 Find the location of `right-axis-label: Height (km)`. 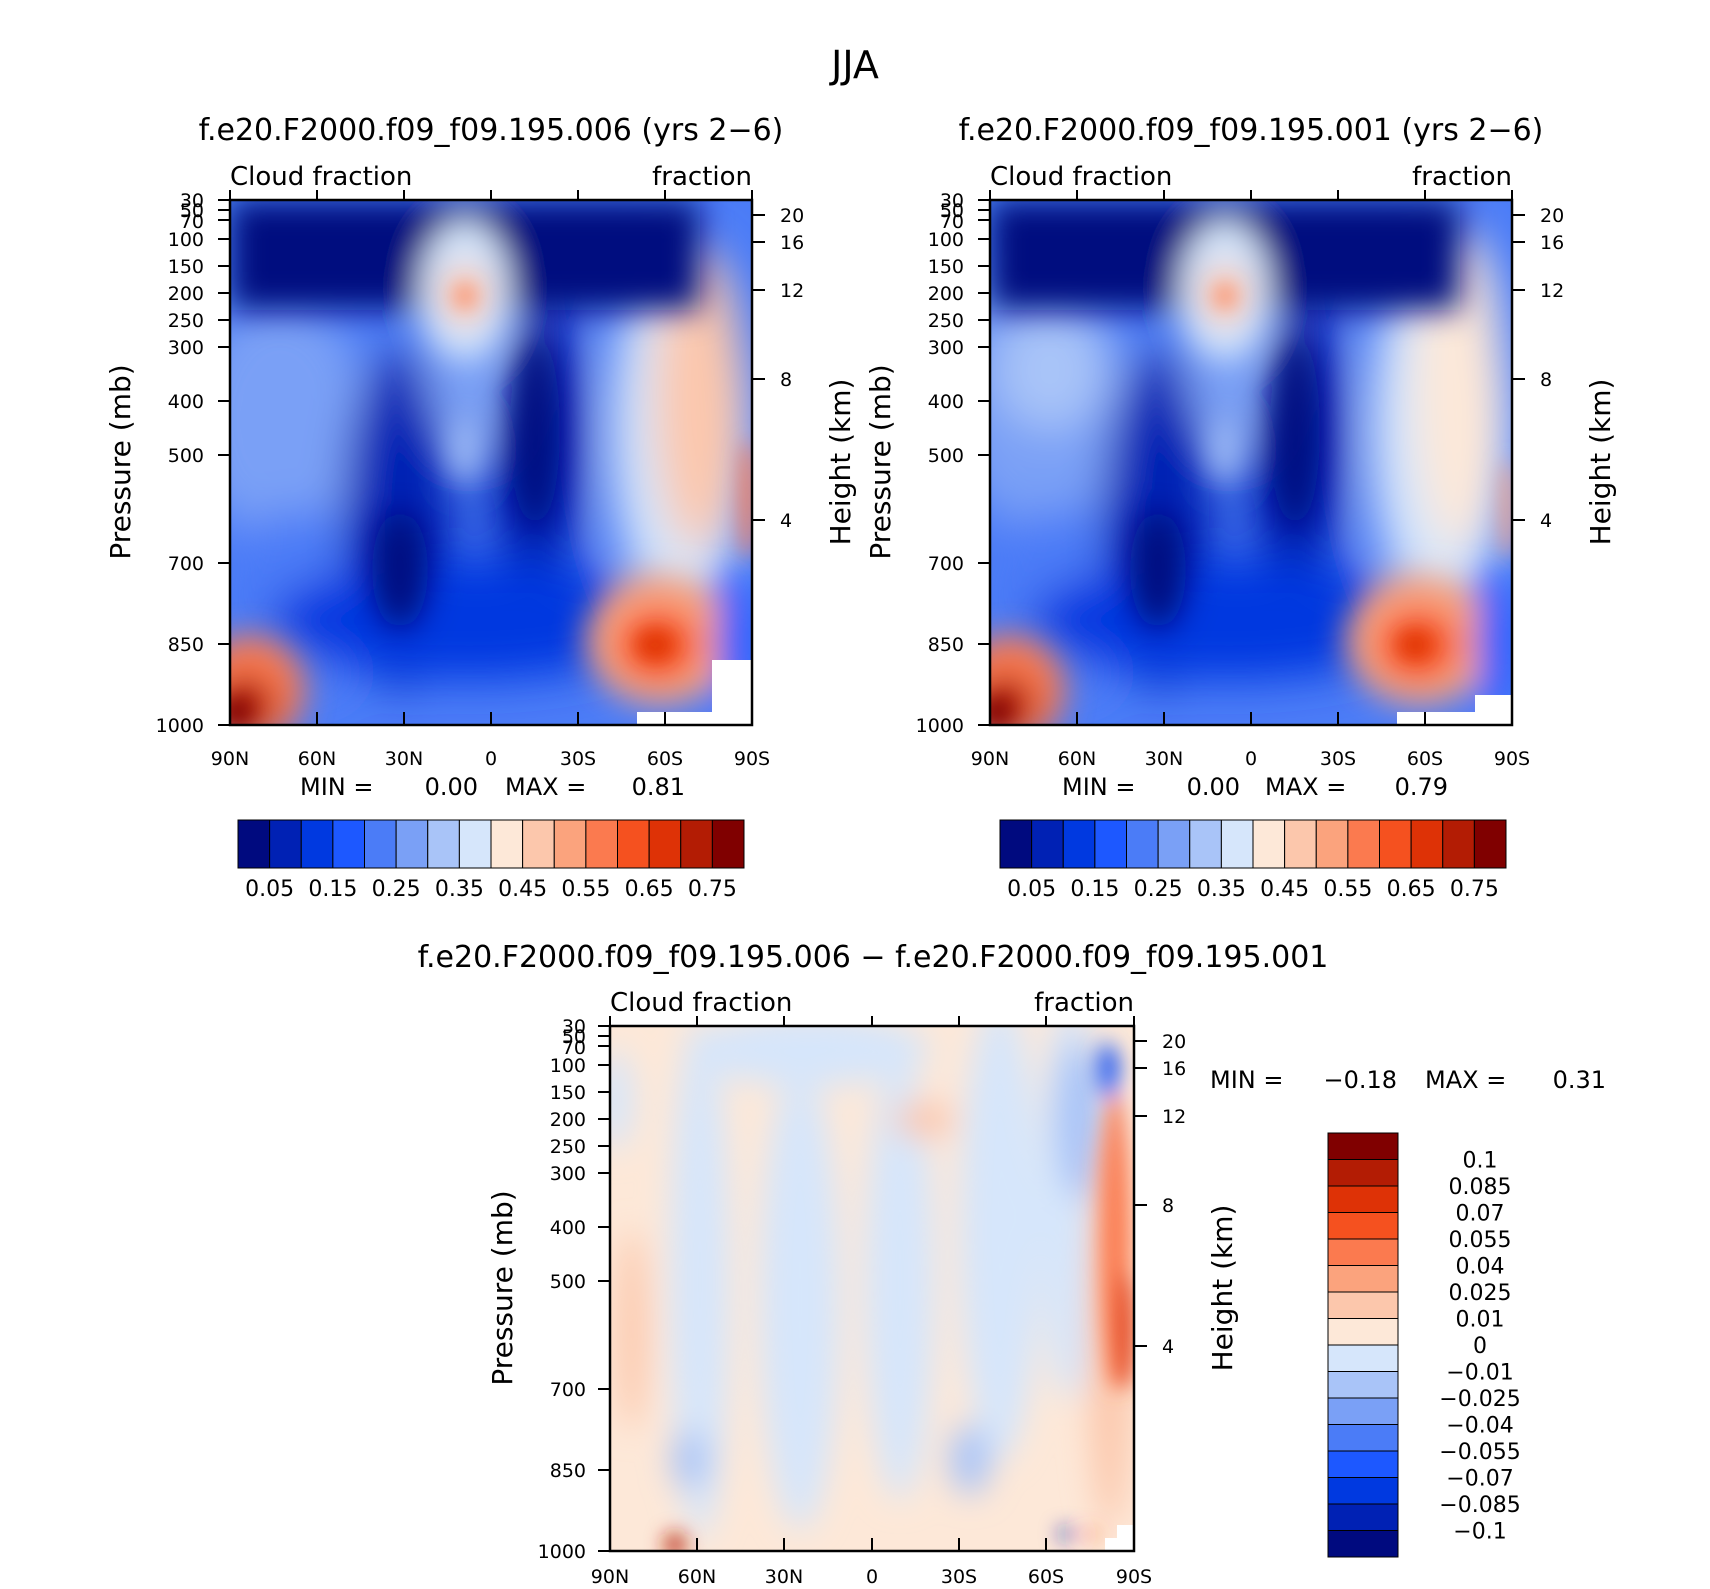

right-axis-label: Height (km) is located at coordinates (1600, 462).